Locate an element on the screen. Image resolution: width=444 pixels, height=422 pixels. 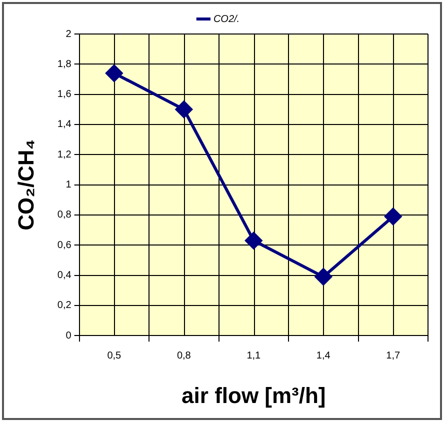
y-tick-label: 1 is located at coordinates (69, 185).